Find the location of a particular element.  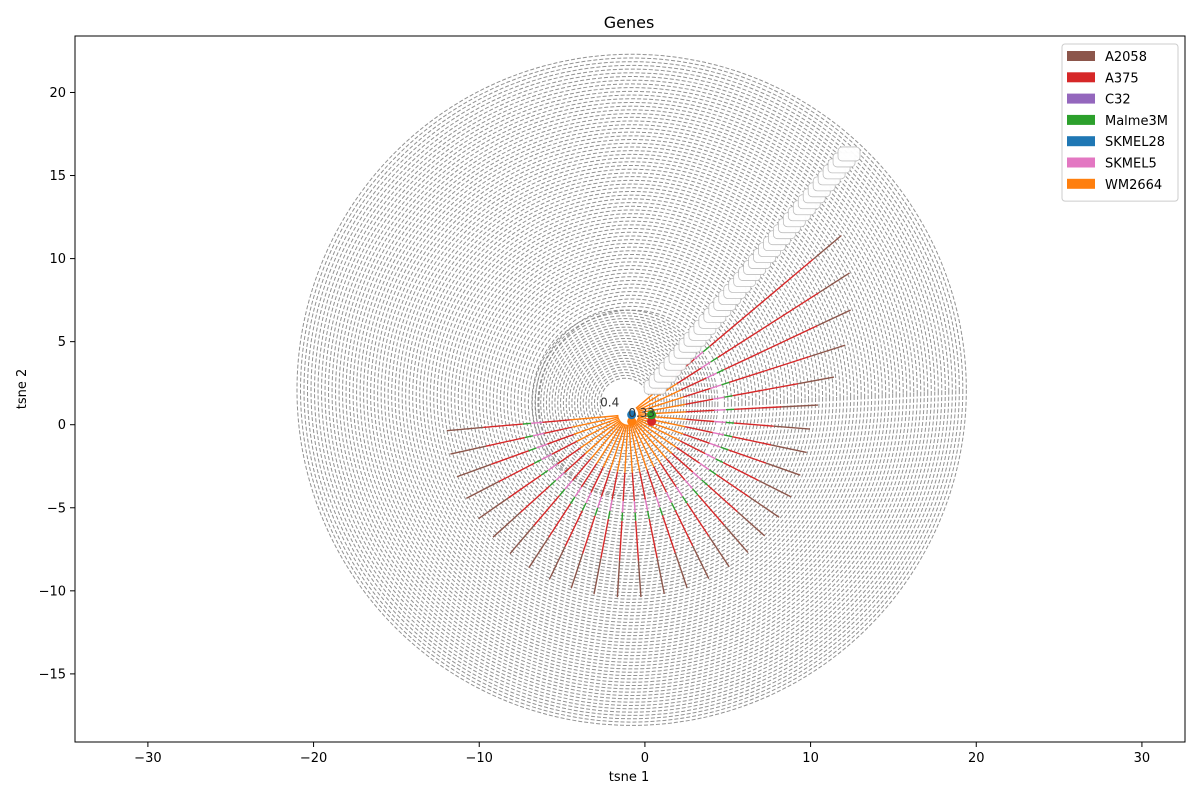

x-tick-label: −30 is located at coordinates (147, 758).